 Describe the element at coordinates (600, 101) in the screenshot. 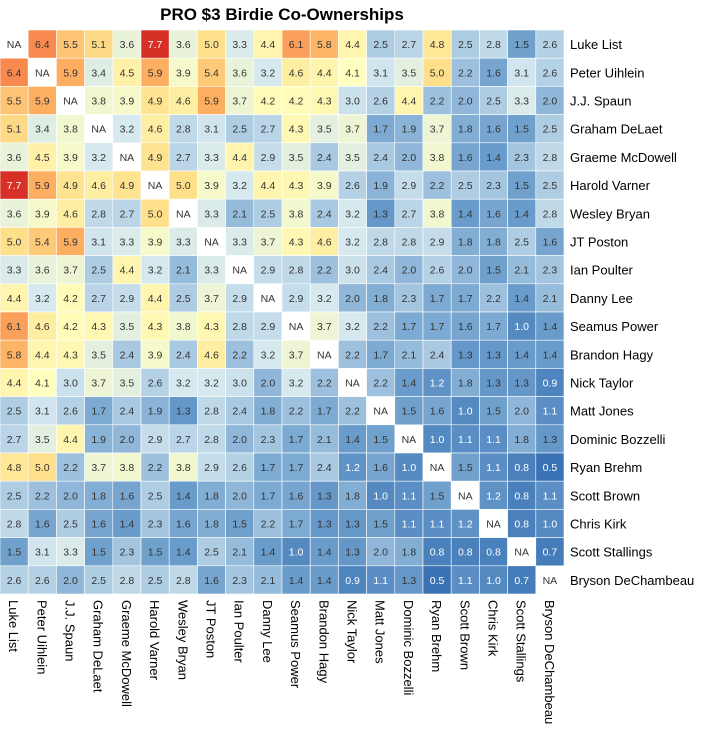

I see `row-label: J.J. Spaun` at that location.